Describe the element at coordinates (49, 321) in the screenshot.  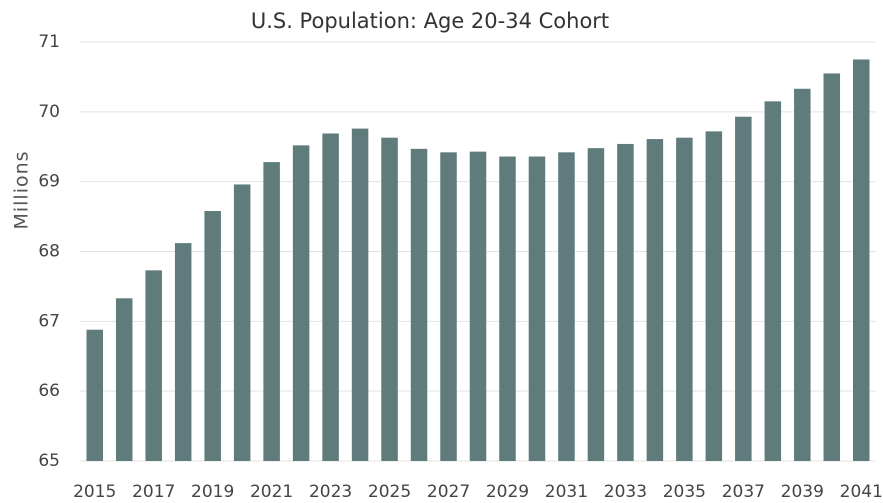
I see `y-tick-label: 67` at that location.